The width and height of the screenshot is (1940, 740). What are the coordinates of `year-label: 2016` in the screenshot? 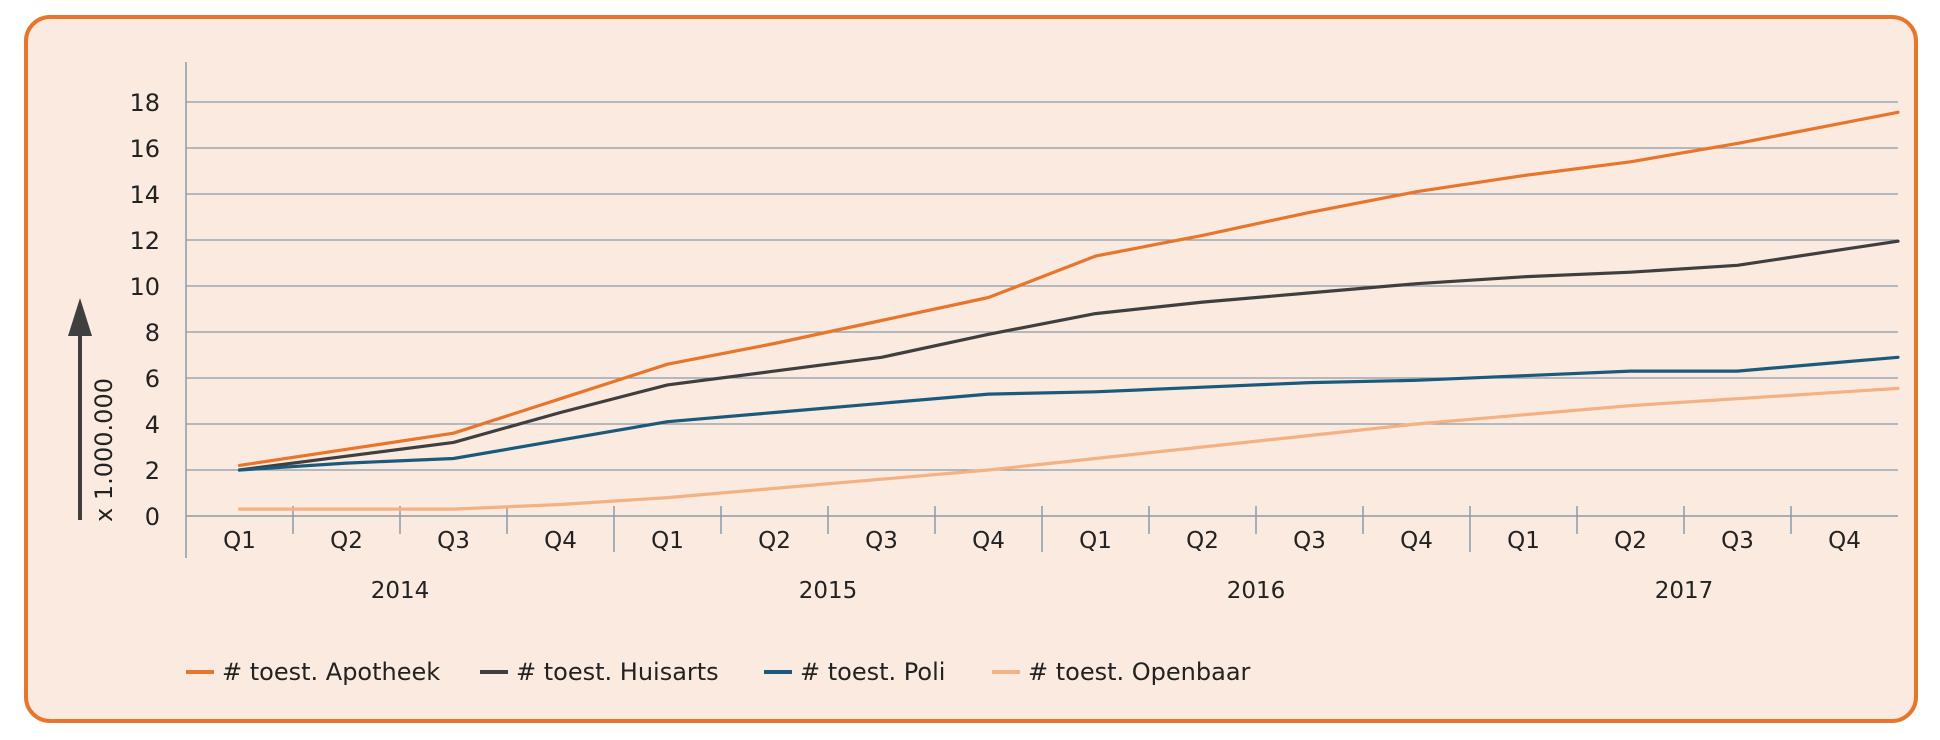 It's located at (1256, 591).